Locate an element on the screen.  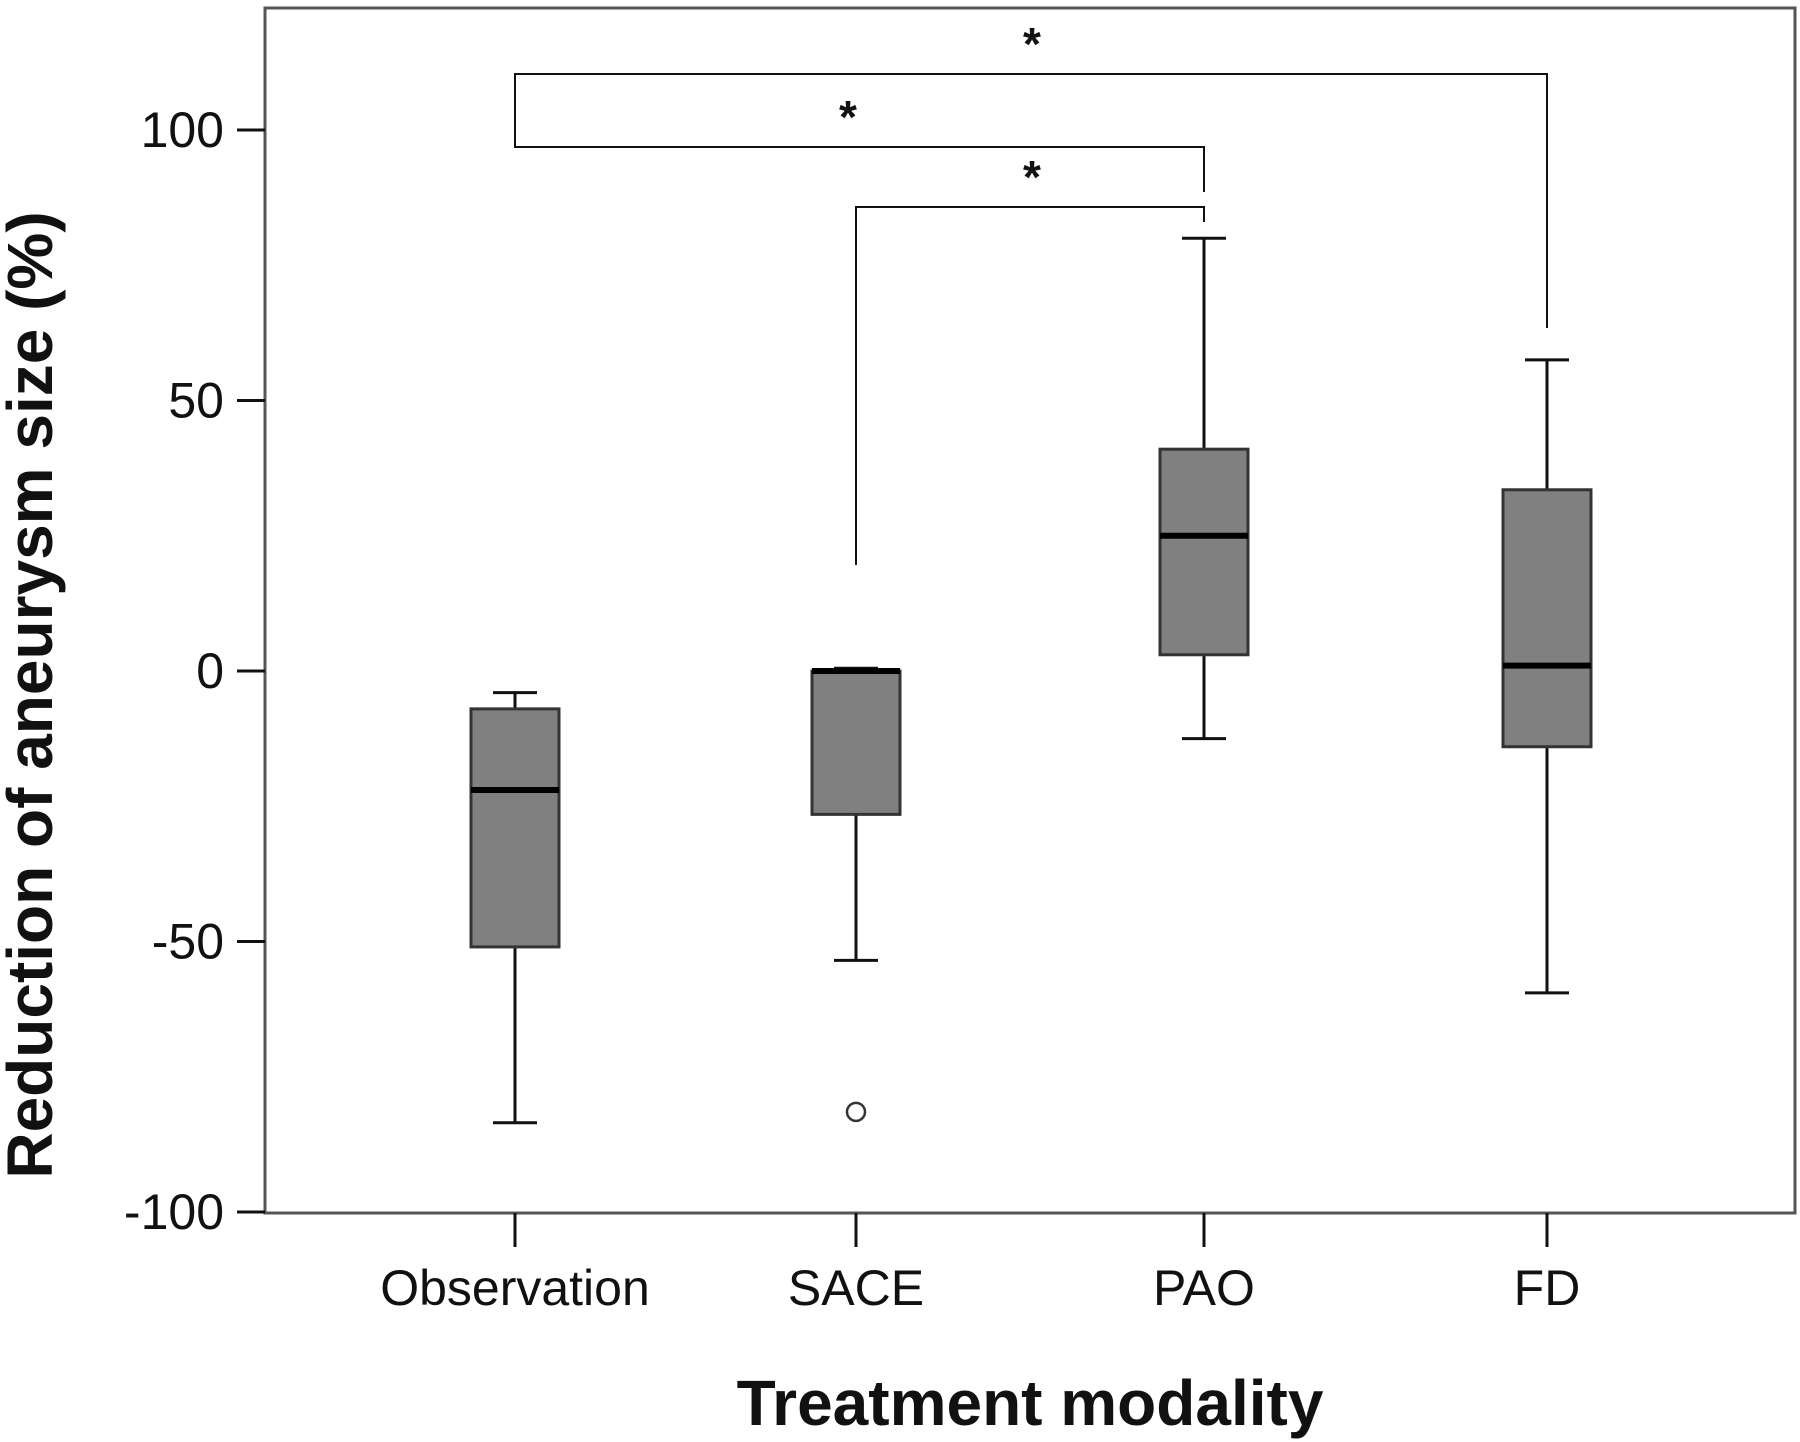
y-tick-label: 100 is located at coordinates (182, 130).